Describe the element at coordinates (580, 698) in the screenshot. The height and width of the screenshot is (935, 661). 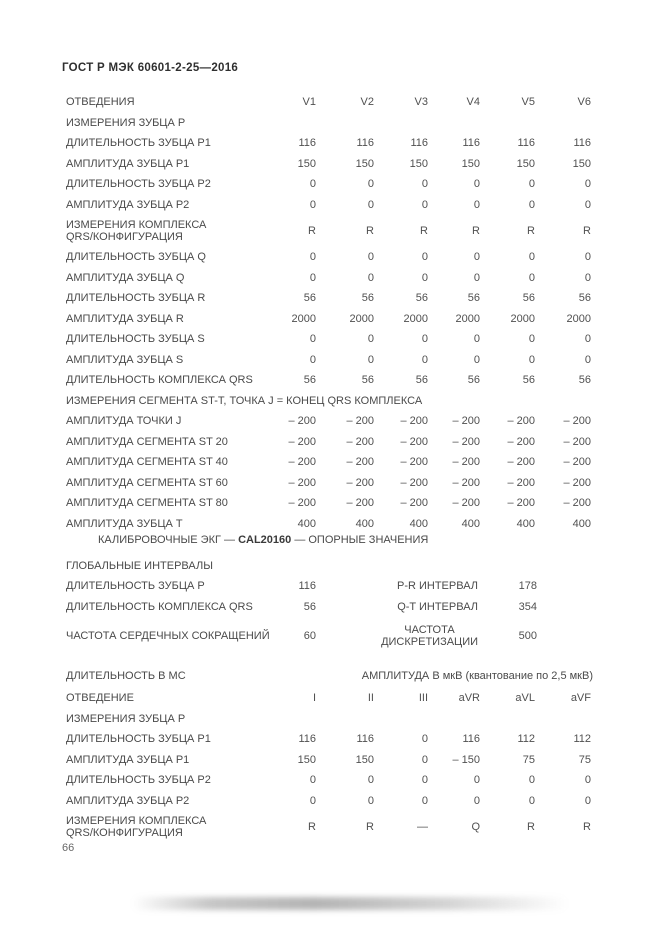
I see `column-header: aVF` at that location.